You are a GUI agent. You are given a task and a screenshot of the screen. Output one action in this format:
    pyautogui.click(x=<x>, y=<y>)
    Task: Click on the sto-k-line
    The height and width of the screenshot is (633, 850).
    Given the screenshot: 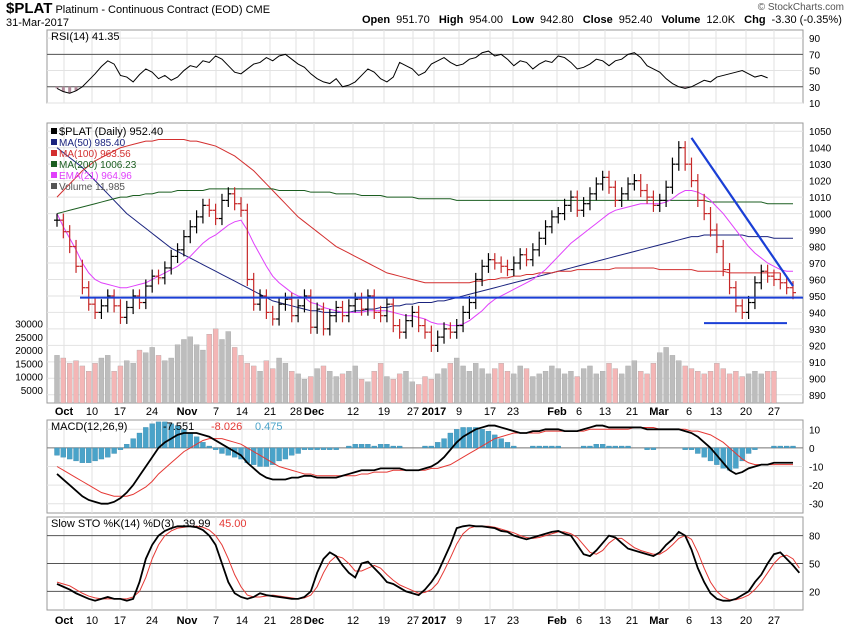 What is the action you would take?
    pyautogui.click(x=428, y=563)
    